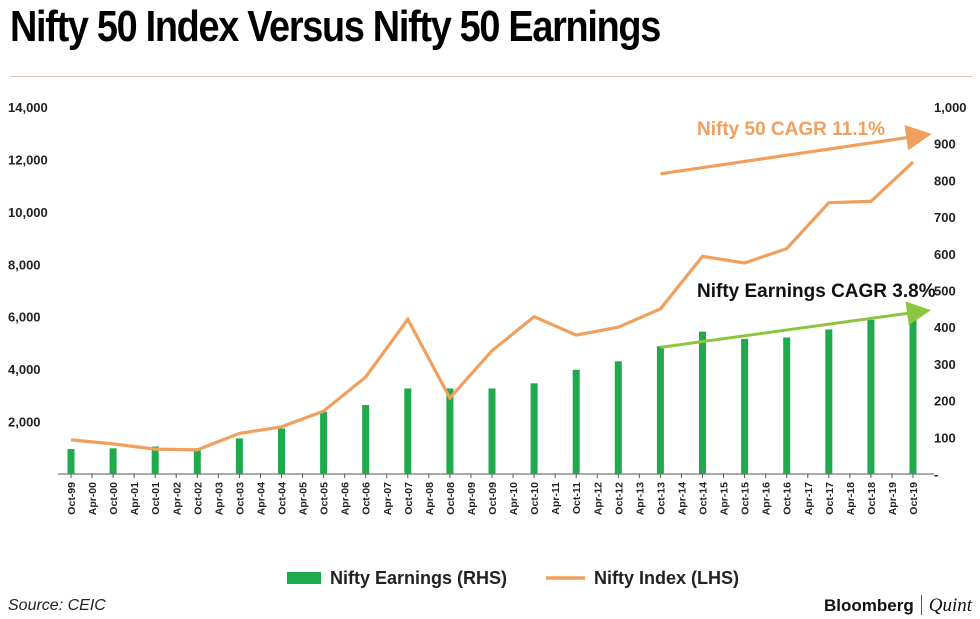 The image size is (980, 619). Describe the element at coordinates (304, 578) in the screenshot. I see `legend-earnings-swatch` at that location.